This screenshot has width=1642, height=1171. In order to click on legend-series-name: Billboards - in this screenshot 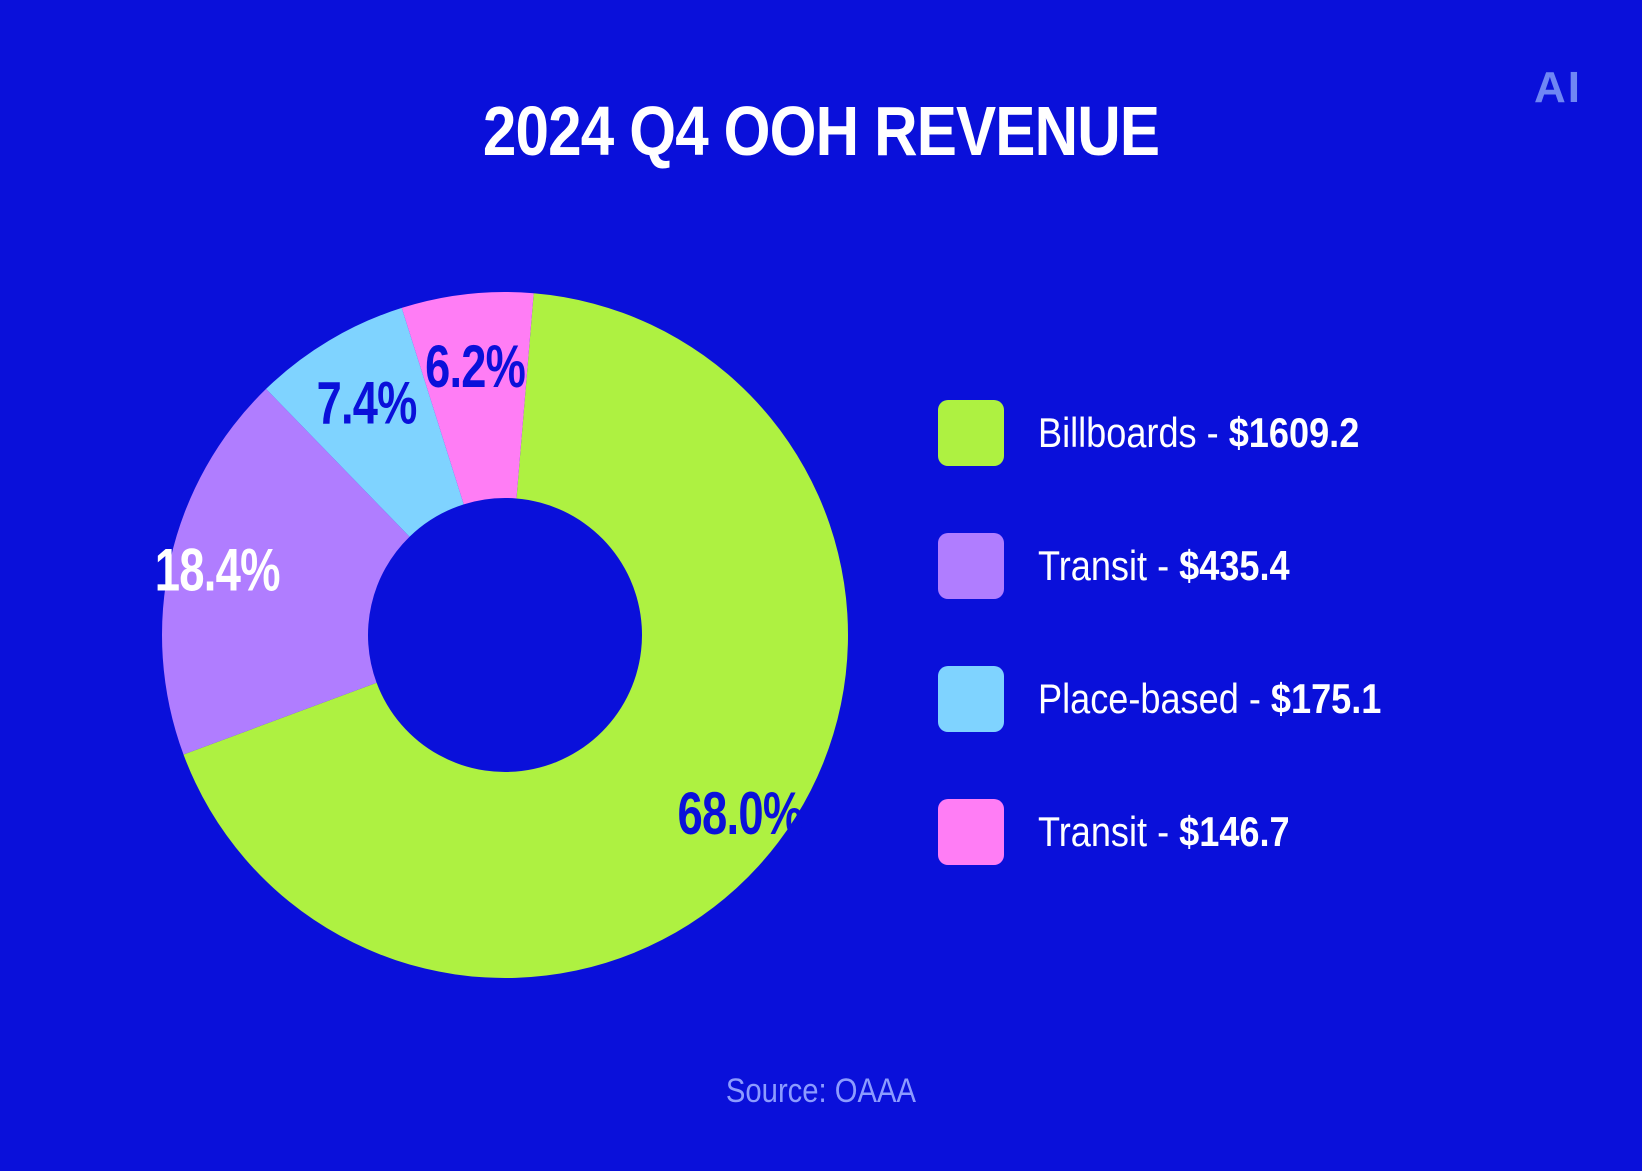, I will do `click(1133, 432)`.